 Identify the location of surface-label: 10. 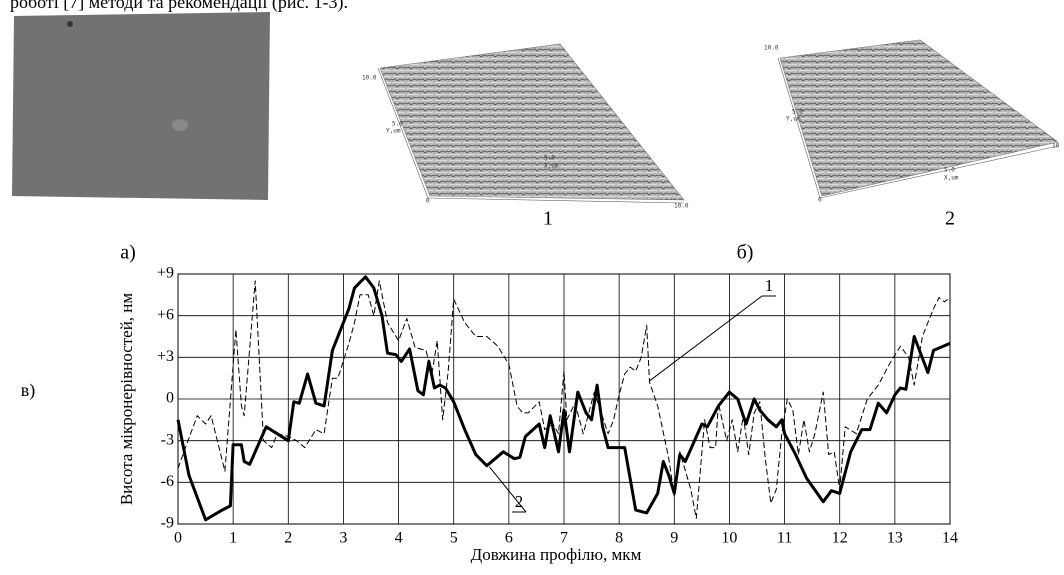
(1056, 146).